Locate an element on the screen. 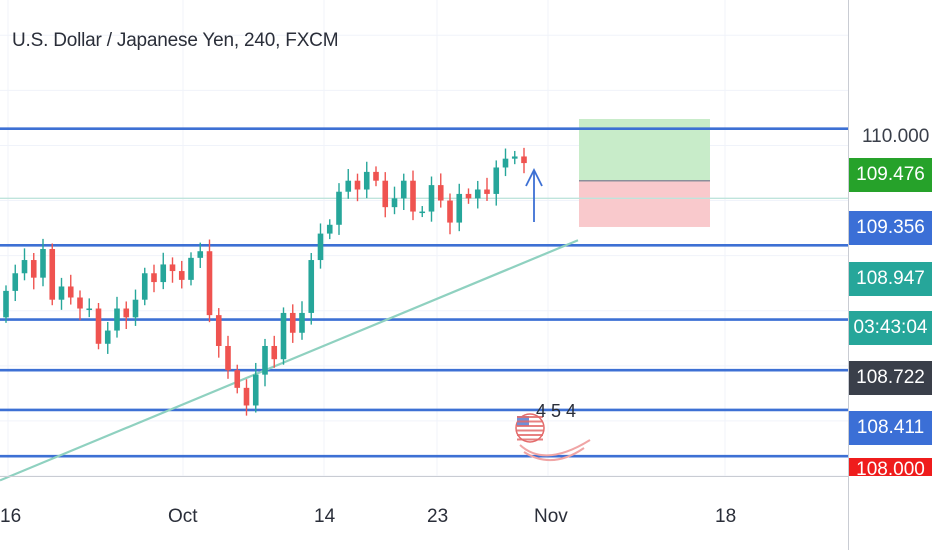  time-tick-16: 16 is located at coordinates (11, 516).